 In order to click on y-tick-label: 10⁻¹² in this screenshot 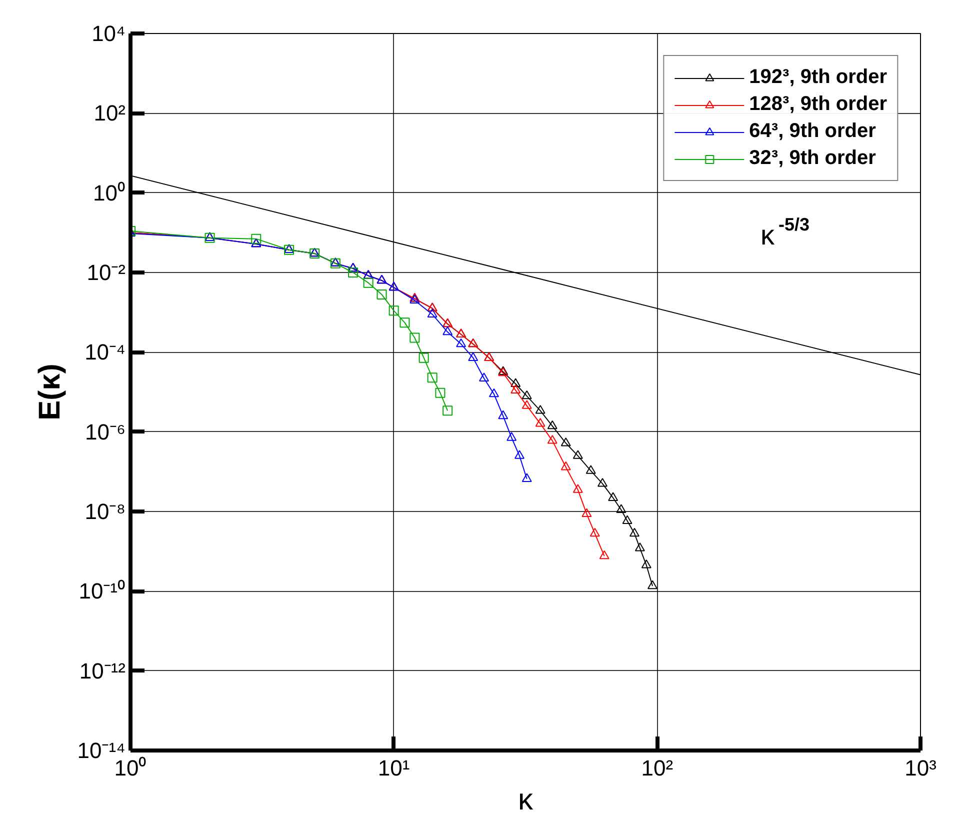, I will do `click(102, 671)`.